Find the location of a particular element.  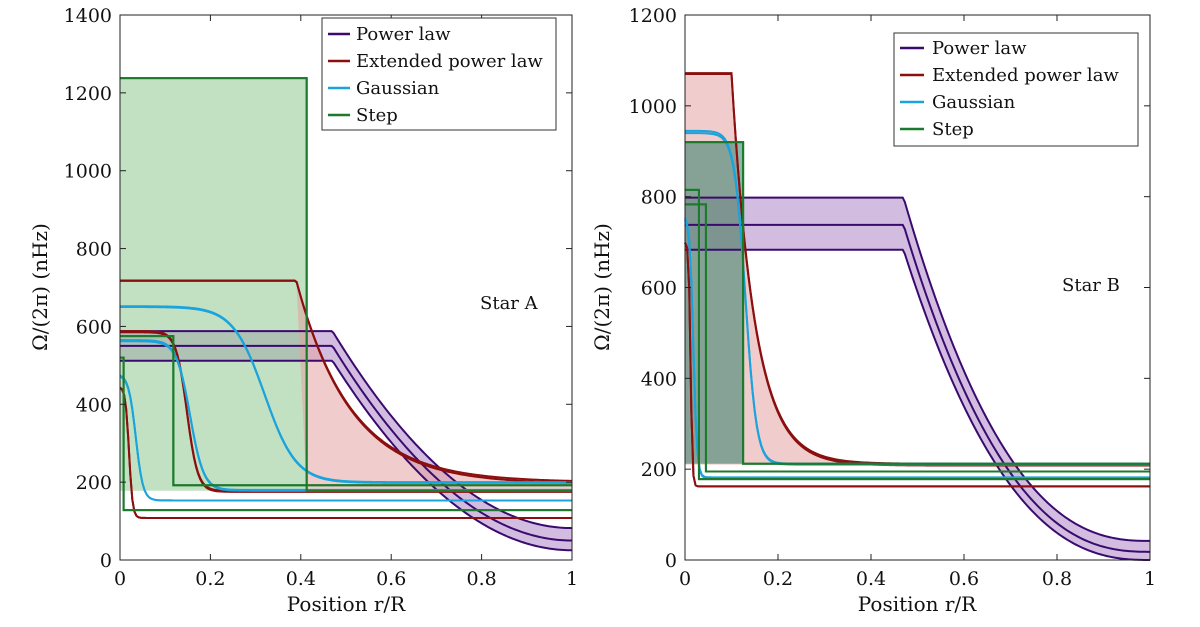

legend-label-extended-power-law-b: Extended power law is located at coordinates (1025, 75).